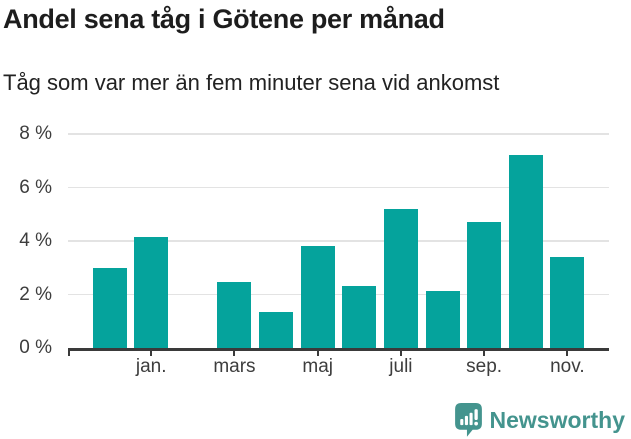 This screenshot has width=631, height=439. I want to click on x-axis-line, so click(338, 349).